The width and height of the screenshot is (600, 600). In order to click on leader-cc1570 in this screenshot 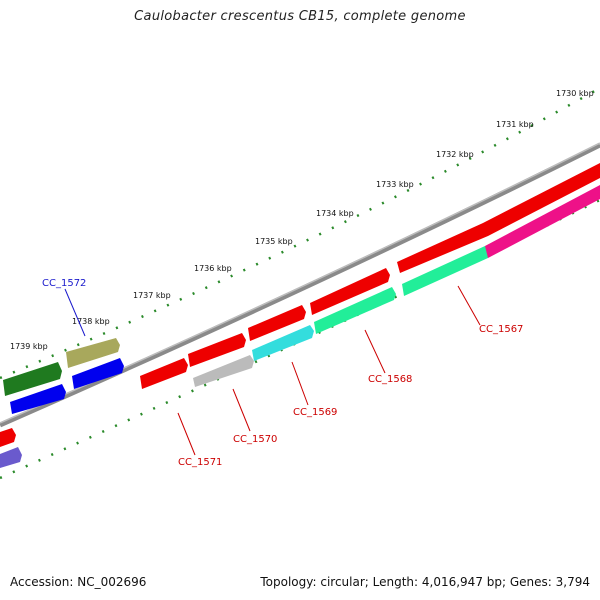, I will do `click(241, 410)`.